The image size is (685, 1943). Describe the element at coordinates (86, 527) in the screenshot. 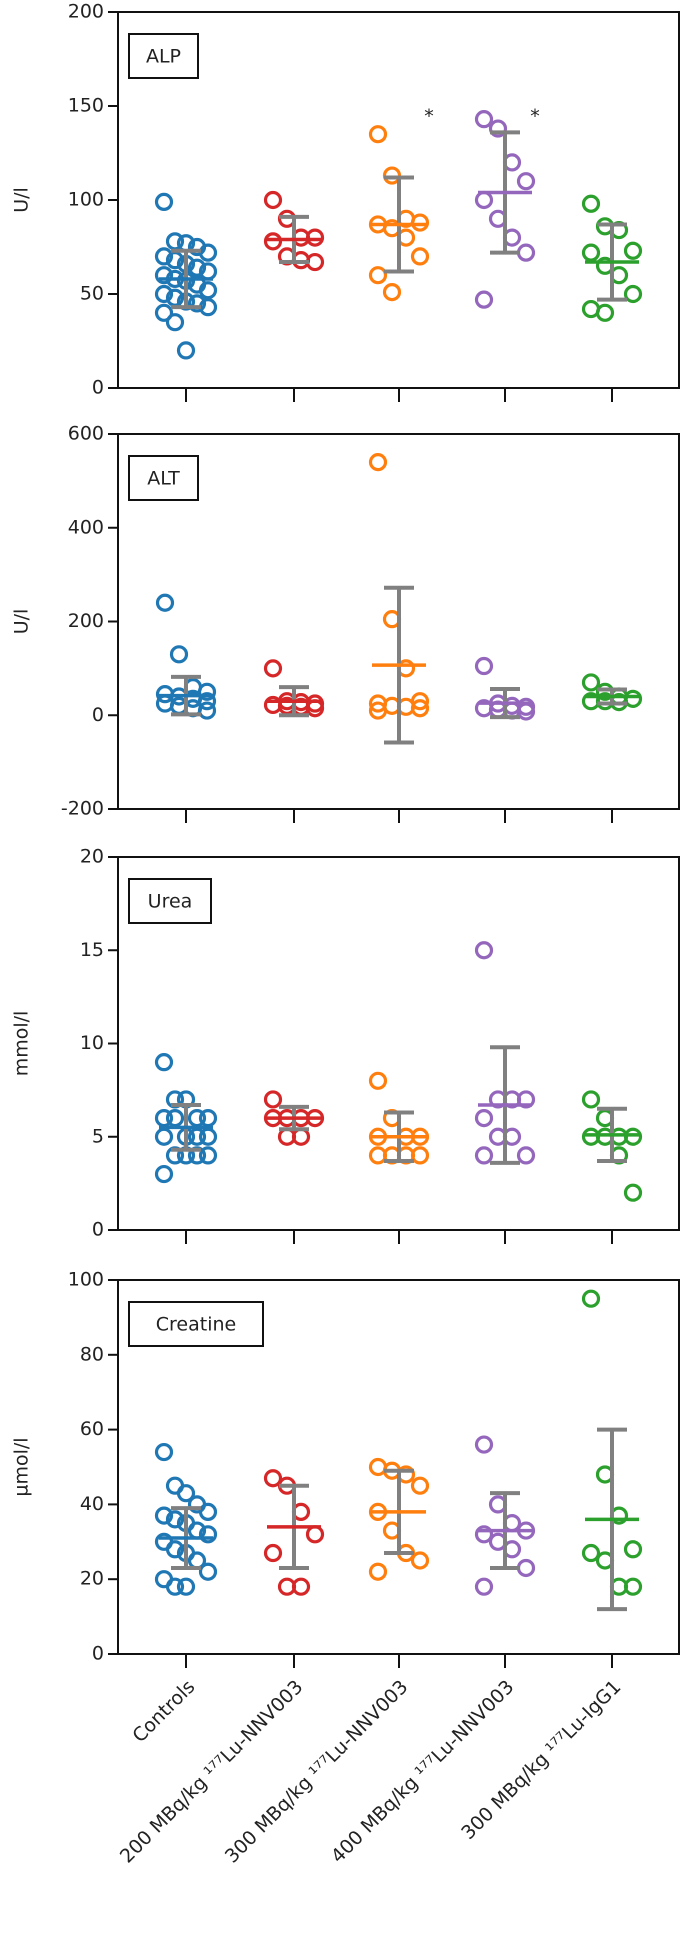

I see `y-tick-label: 400` at that location.